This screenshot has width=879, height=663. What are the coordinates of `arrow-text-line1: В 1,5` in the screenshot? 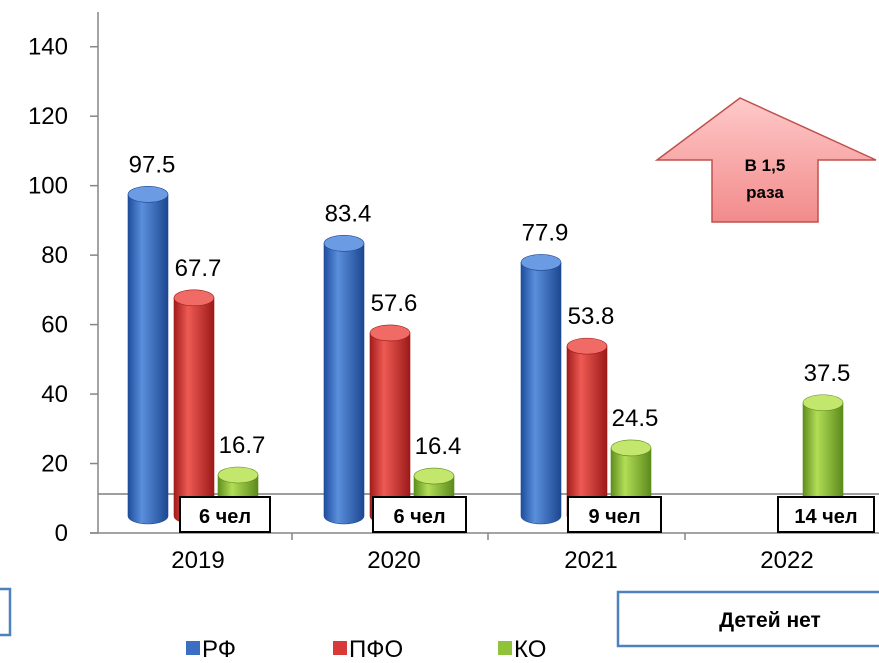 It's located at (765, 165).